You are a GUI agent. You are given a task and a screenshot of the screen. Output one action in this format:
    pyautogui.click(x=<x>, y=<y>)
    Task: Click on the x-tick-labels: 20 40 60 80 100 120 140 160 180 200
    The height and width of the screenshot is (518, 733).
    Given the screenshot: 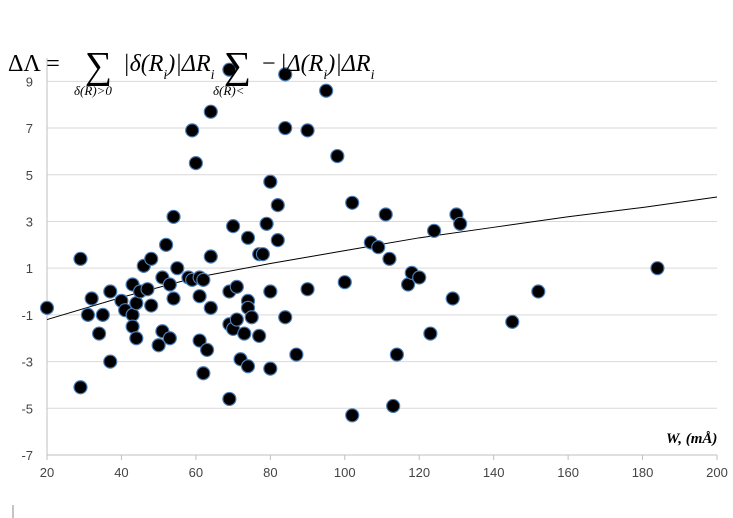 What is the action you would take?
    pyautogui.click(x=384, y=472)
    